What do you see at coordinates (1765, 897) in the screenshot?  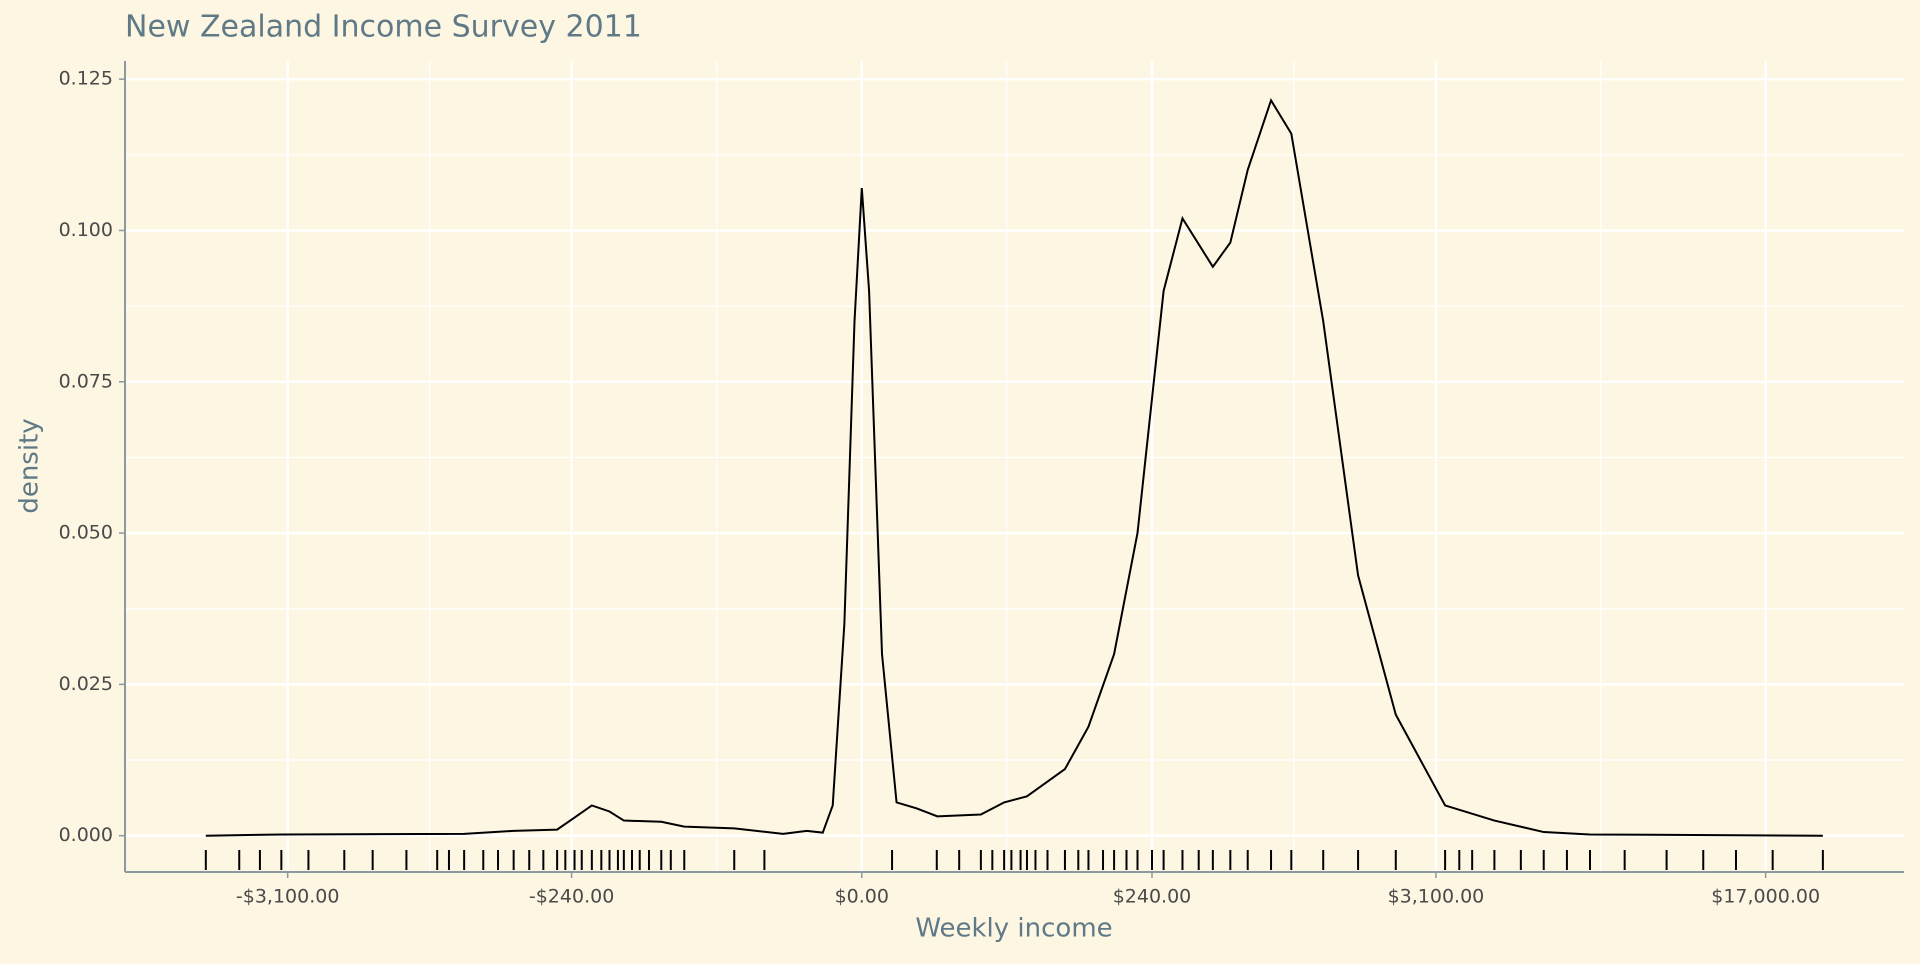 I see `x-tick-label: $17,000.00` at bounding box center [1765, 897].